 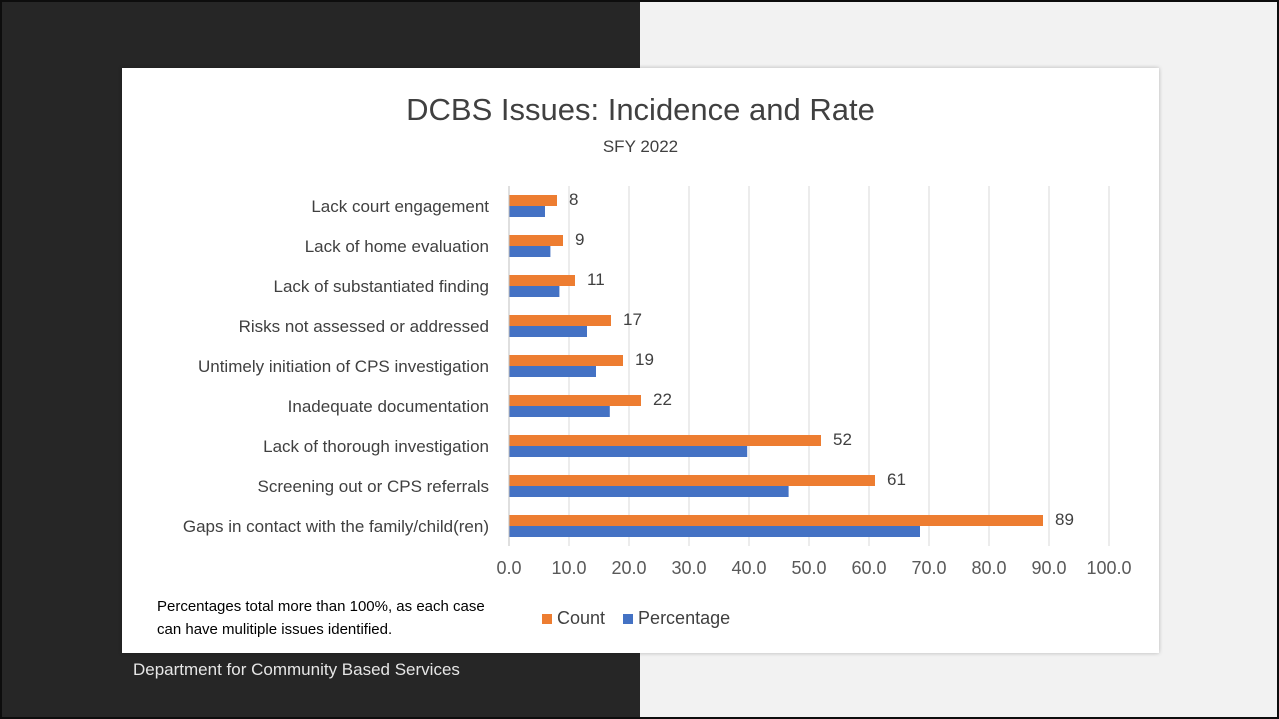 I want to click on data-label-count: 22, so click(x=662, y=399).